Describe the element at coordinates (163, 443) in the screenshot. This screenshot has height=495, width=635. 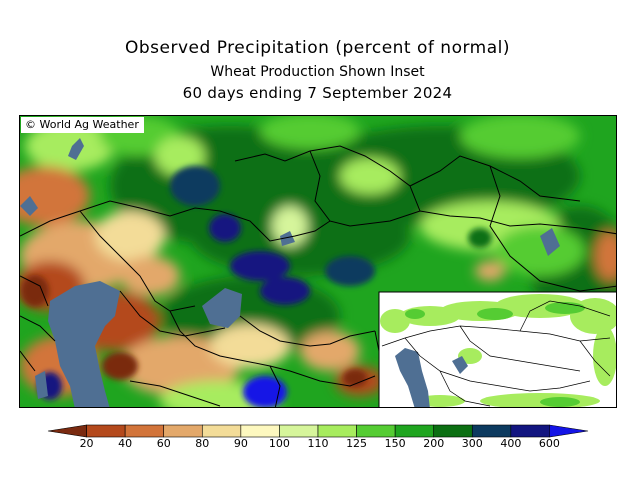
I see `legend-label: 60` at that location.